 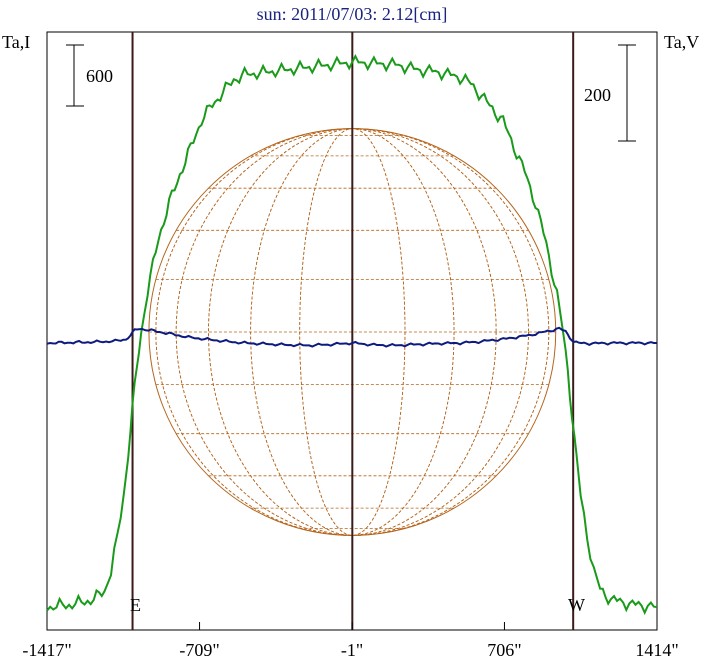 I want to click on right-axis-label: Ta,V, so click(x=681, y=42).